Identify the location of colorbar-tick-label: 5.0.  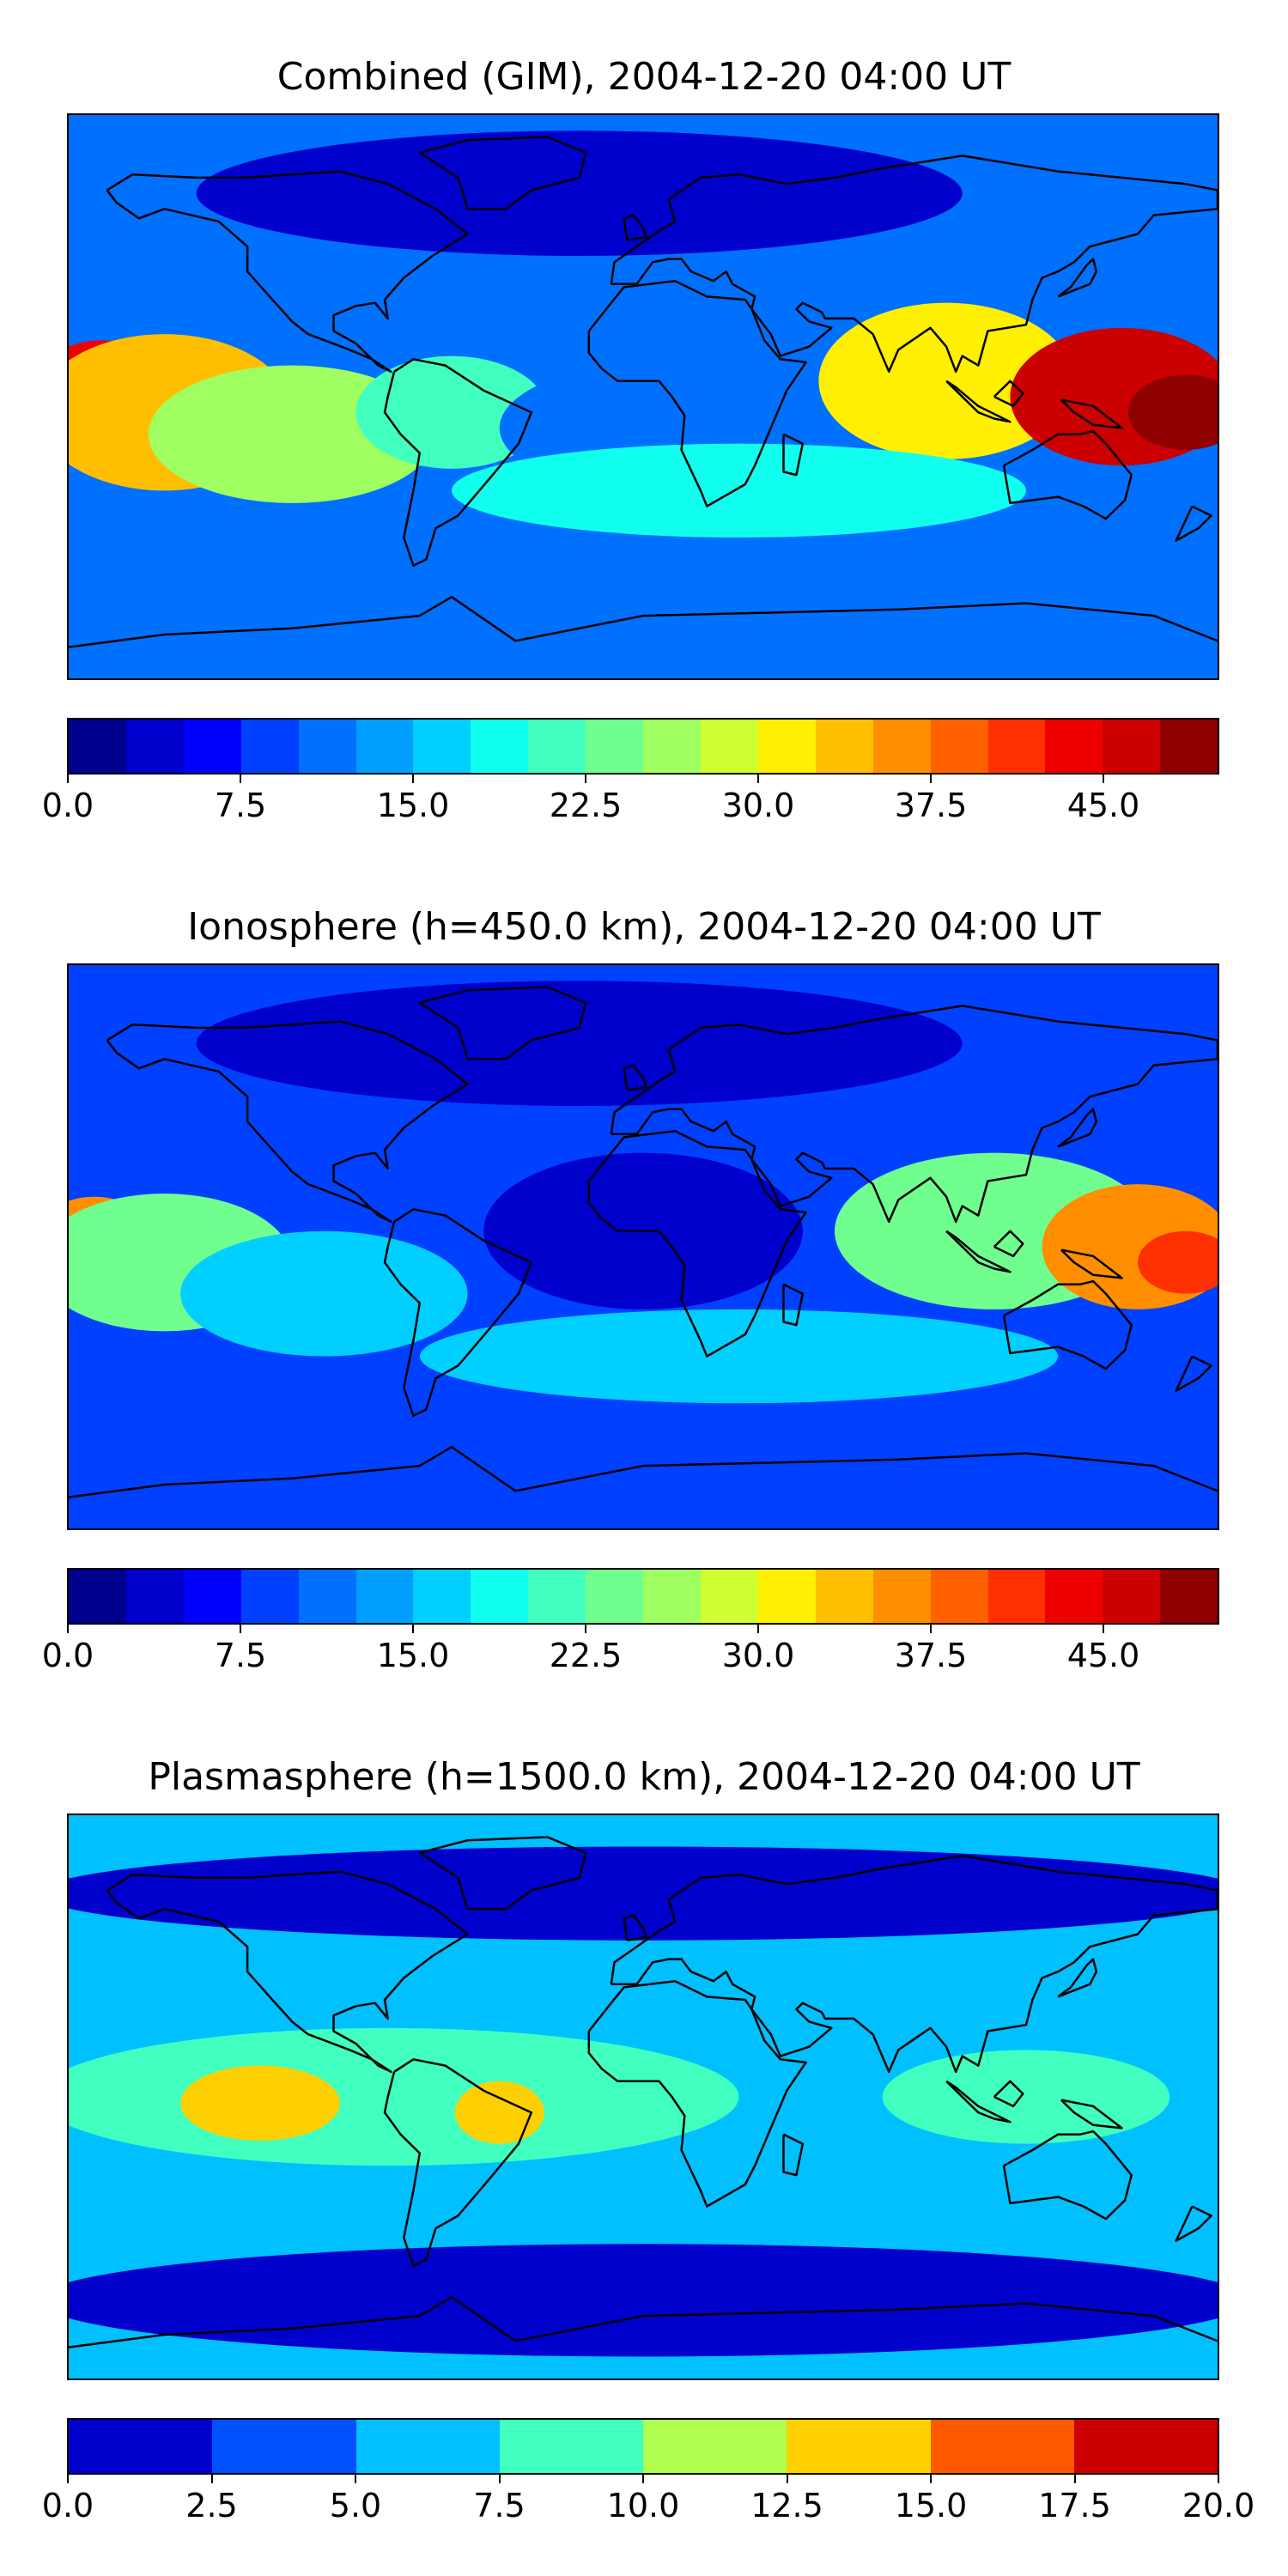
(355, 2506).